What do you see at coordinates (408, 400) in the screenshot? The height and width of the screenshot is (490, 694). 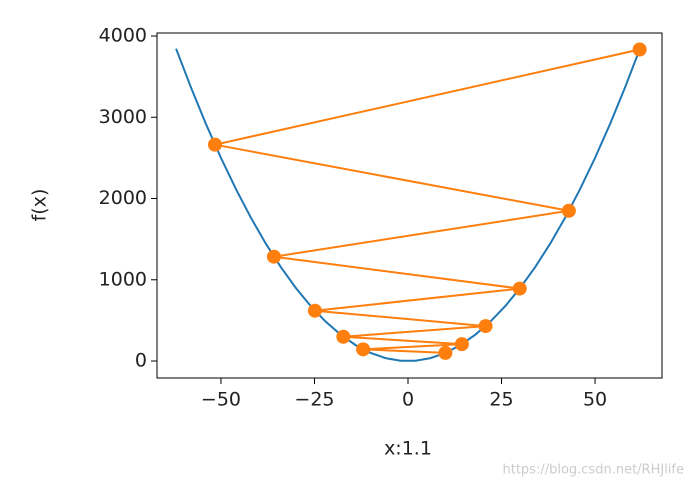 I see `x-tick-label: 0` at bounding box center [408, 400].